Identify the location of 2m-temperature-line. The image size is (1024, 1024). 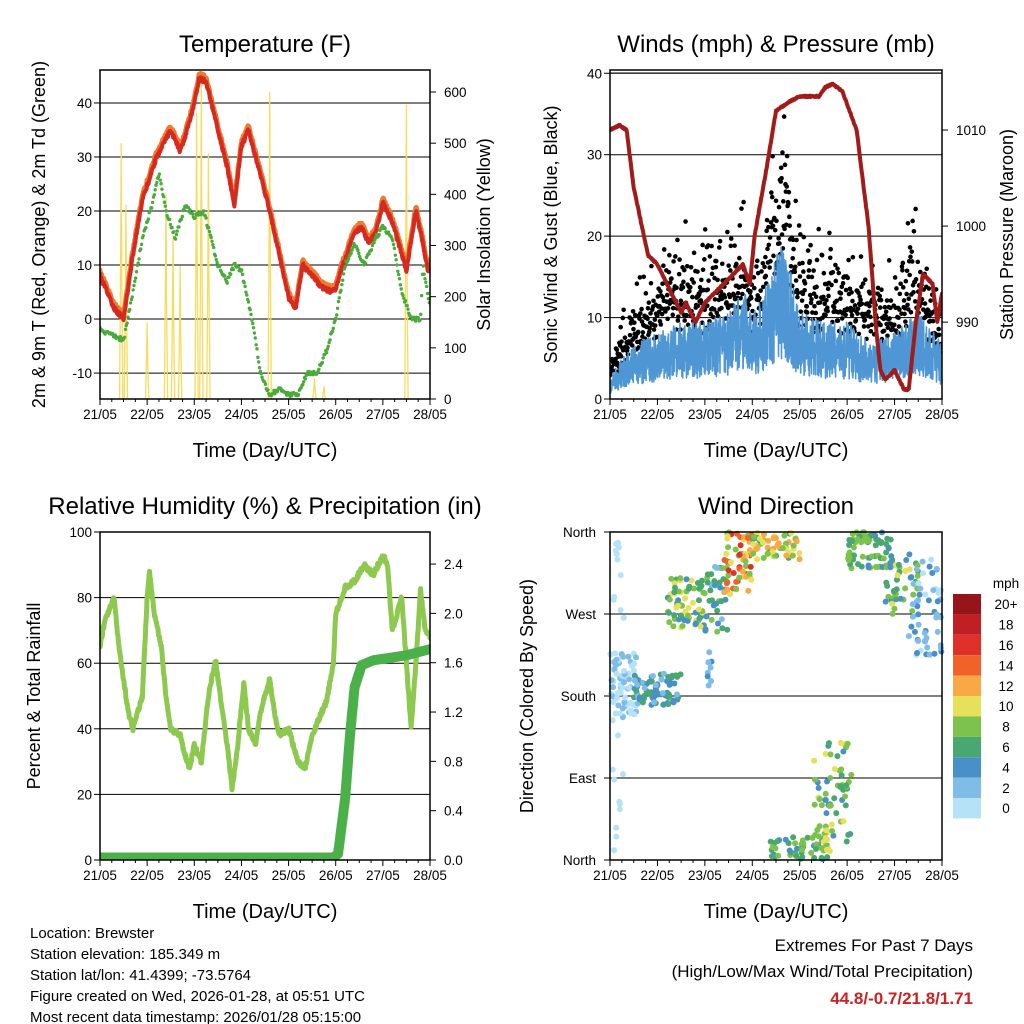
(265, 199).